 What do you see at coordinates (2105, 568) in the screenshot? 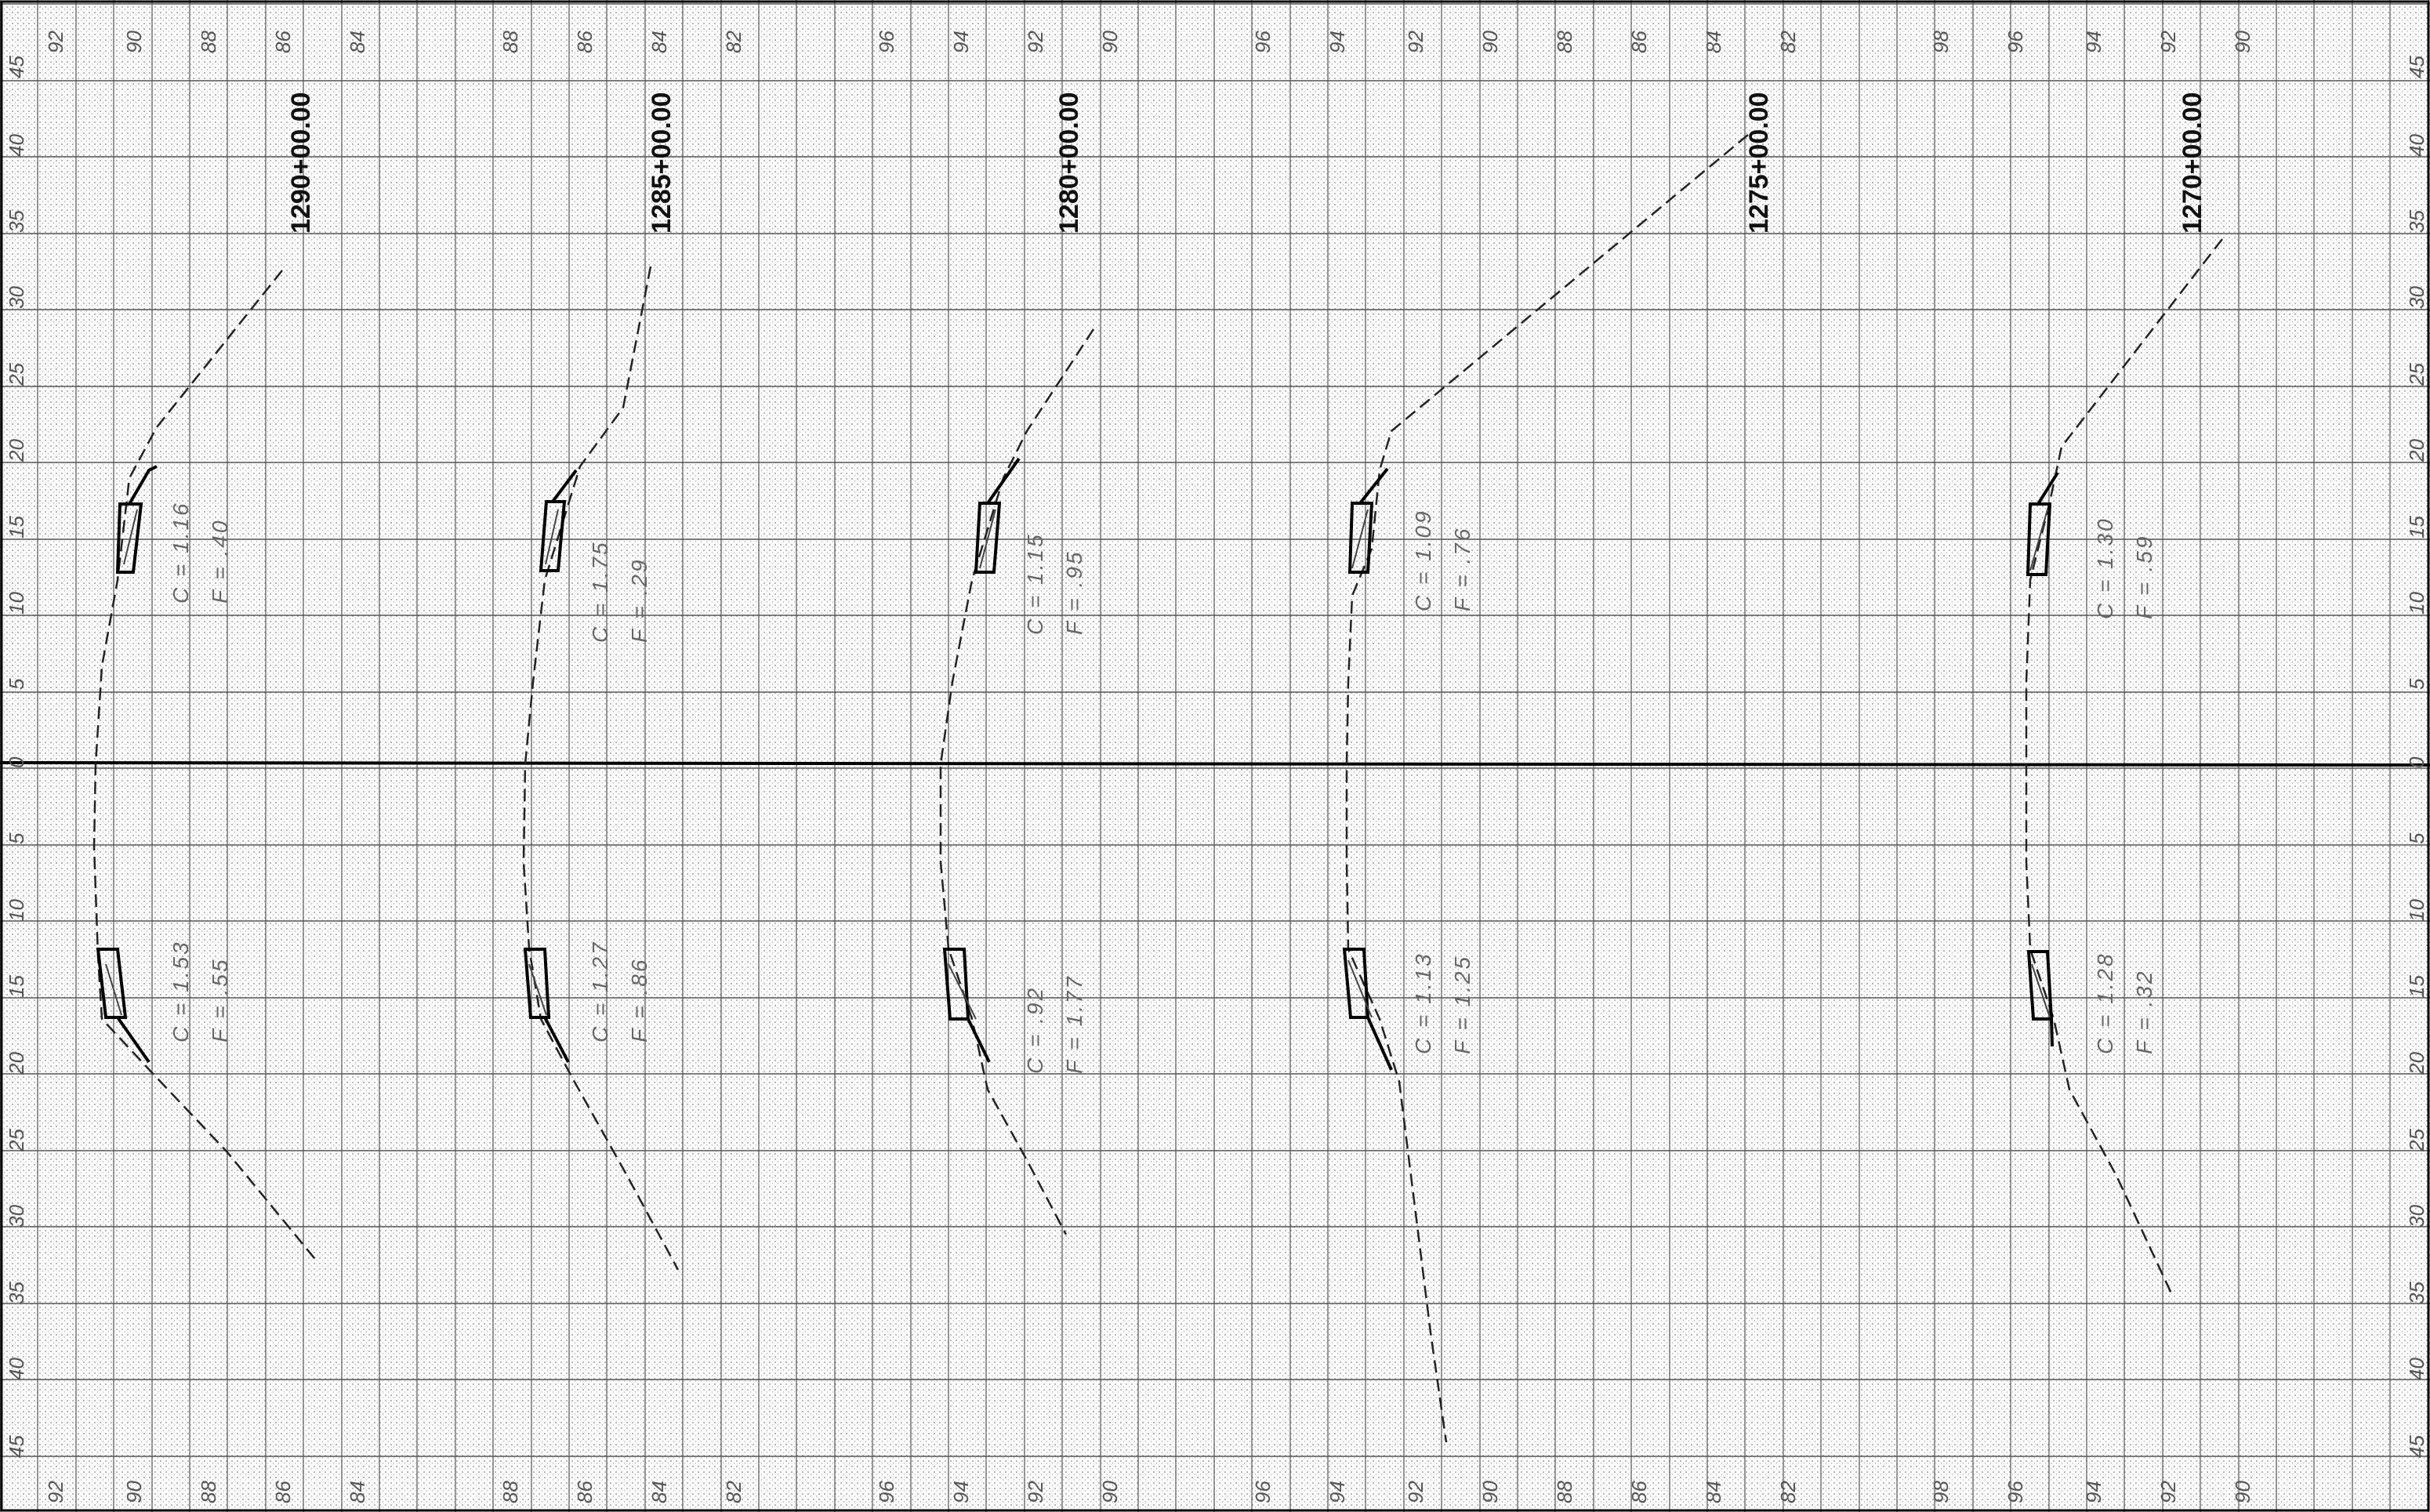
I see `cut-value-left: C = 1.30` at bounding box center [2105, 568].